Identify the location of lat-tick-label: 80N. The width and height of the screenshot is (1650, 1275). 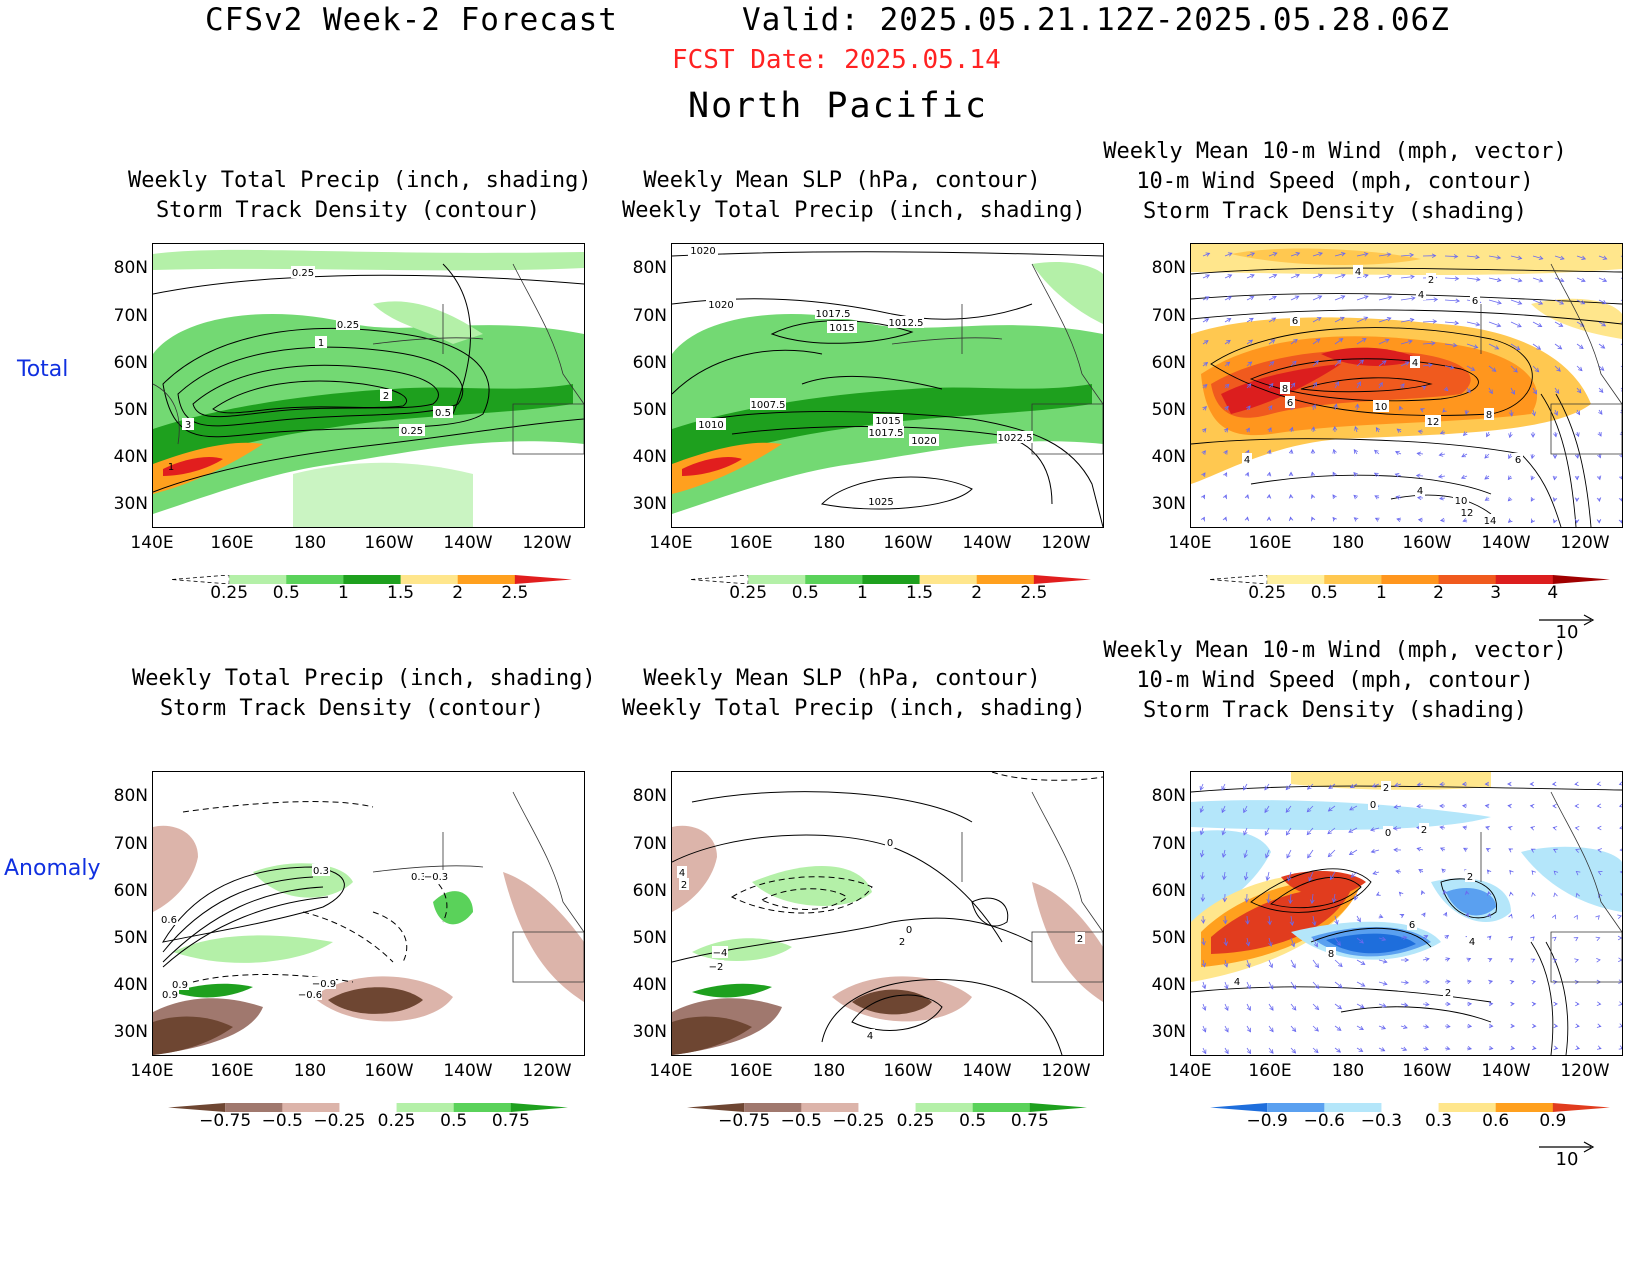
(649, 796).